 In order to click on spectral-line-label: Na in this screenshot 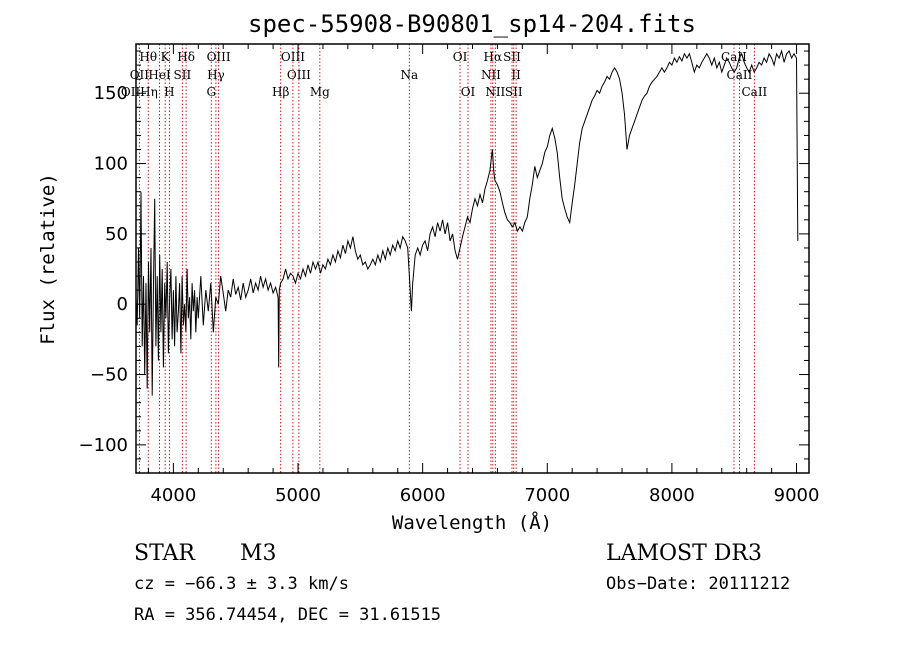, I will do `click(409, 75)`.